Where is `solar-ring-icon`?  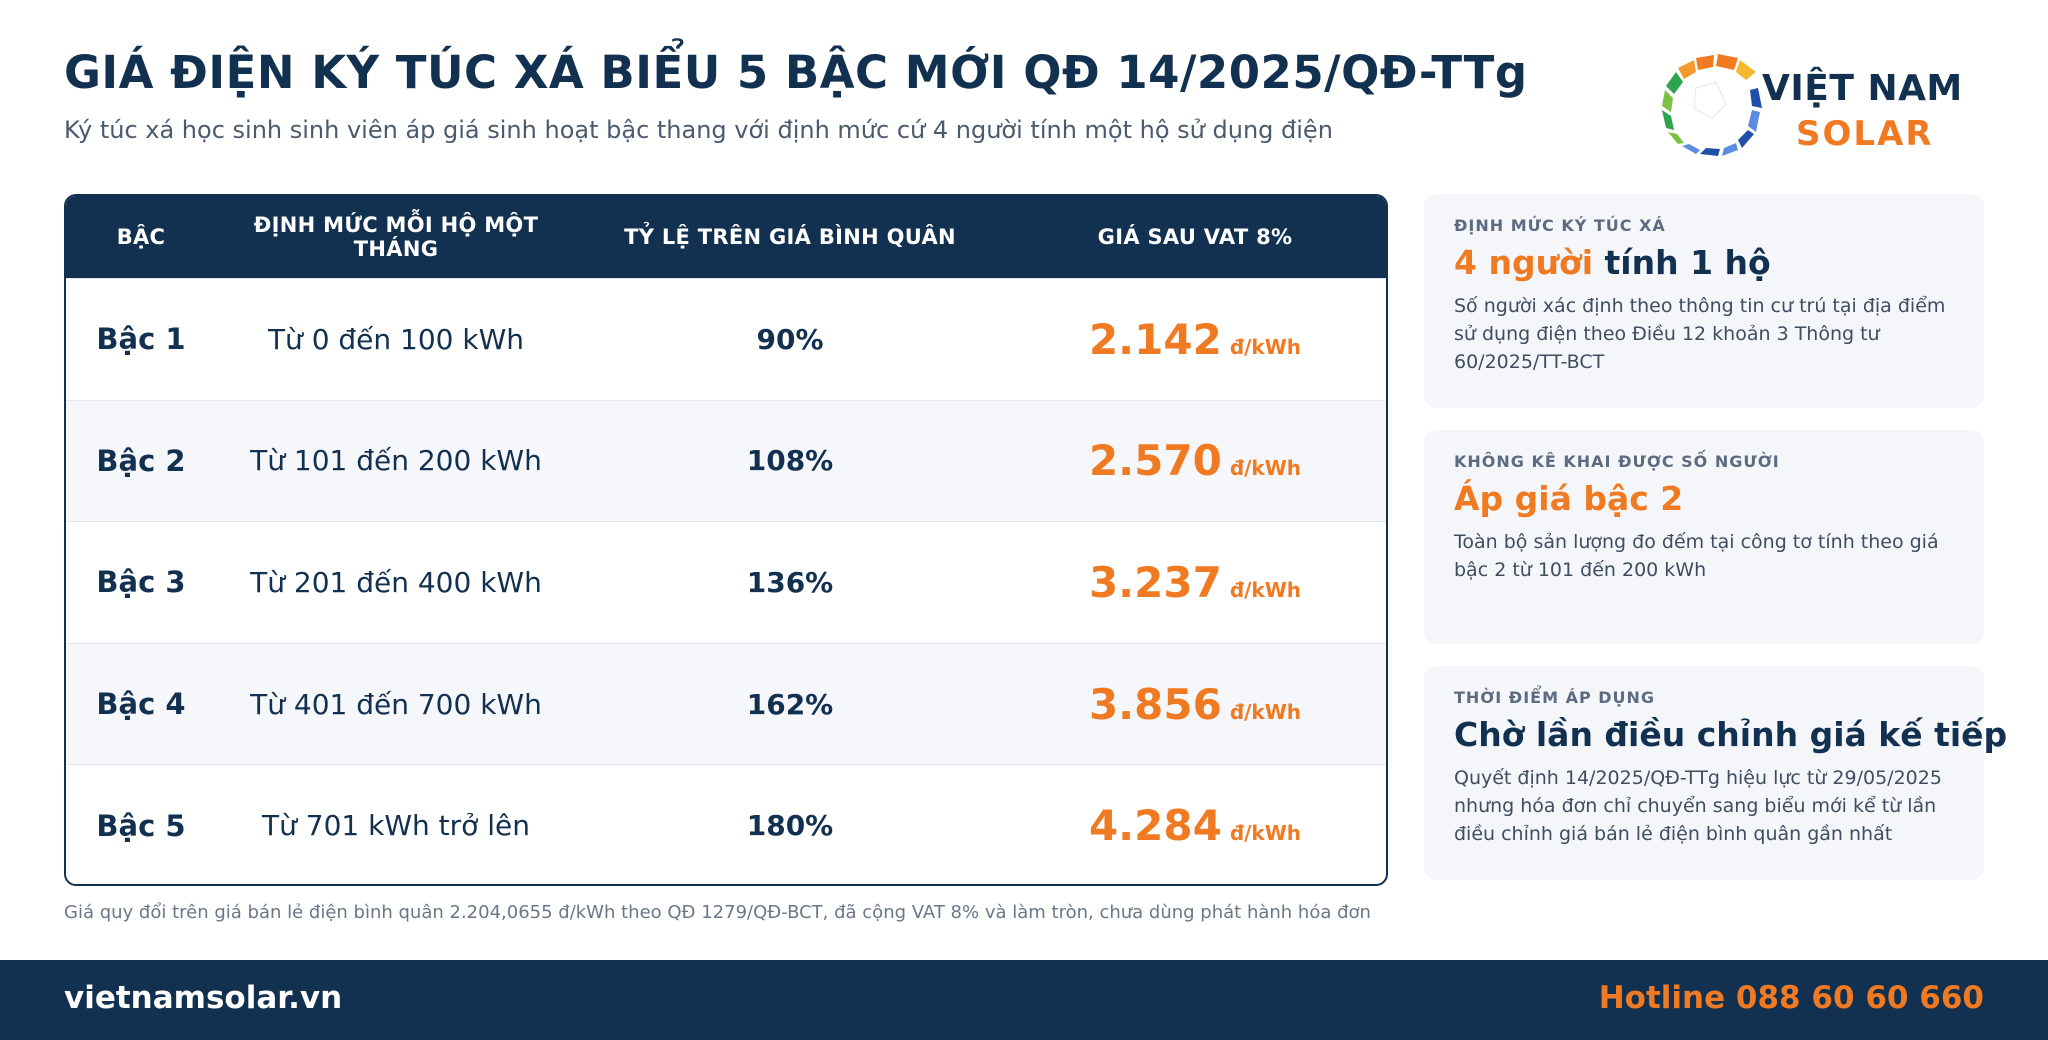 solar-ring-icon is located at coordinates (1712, 105).